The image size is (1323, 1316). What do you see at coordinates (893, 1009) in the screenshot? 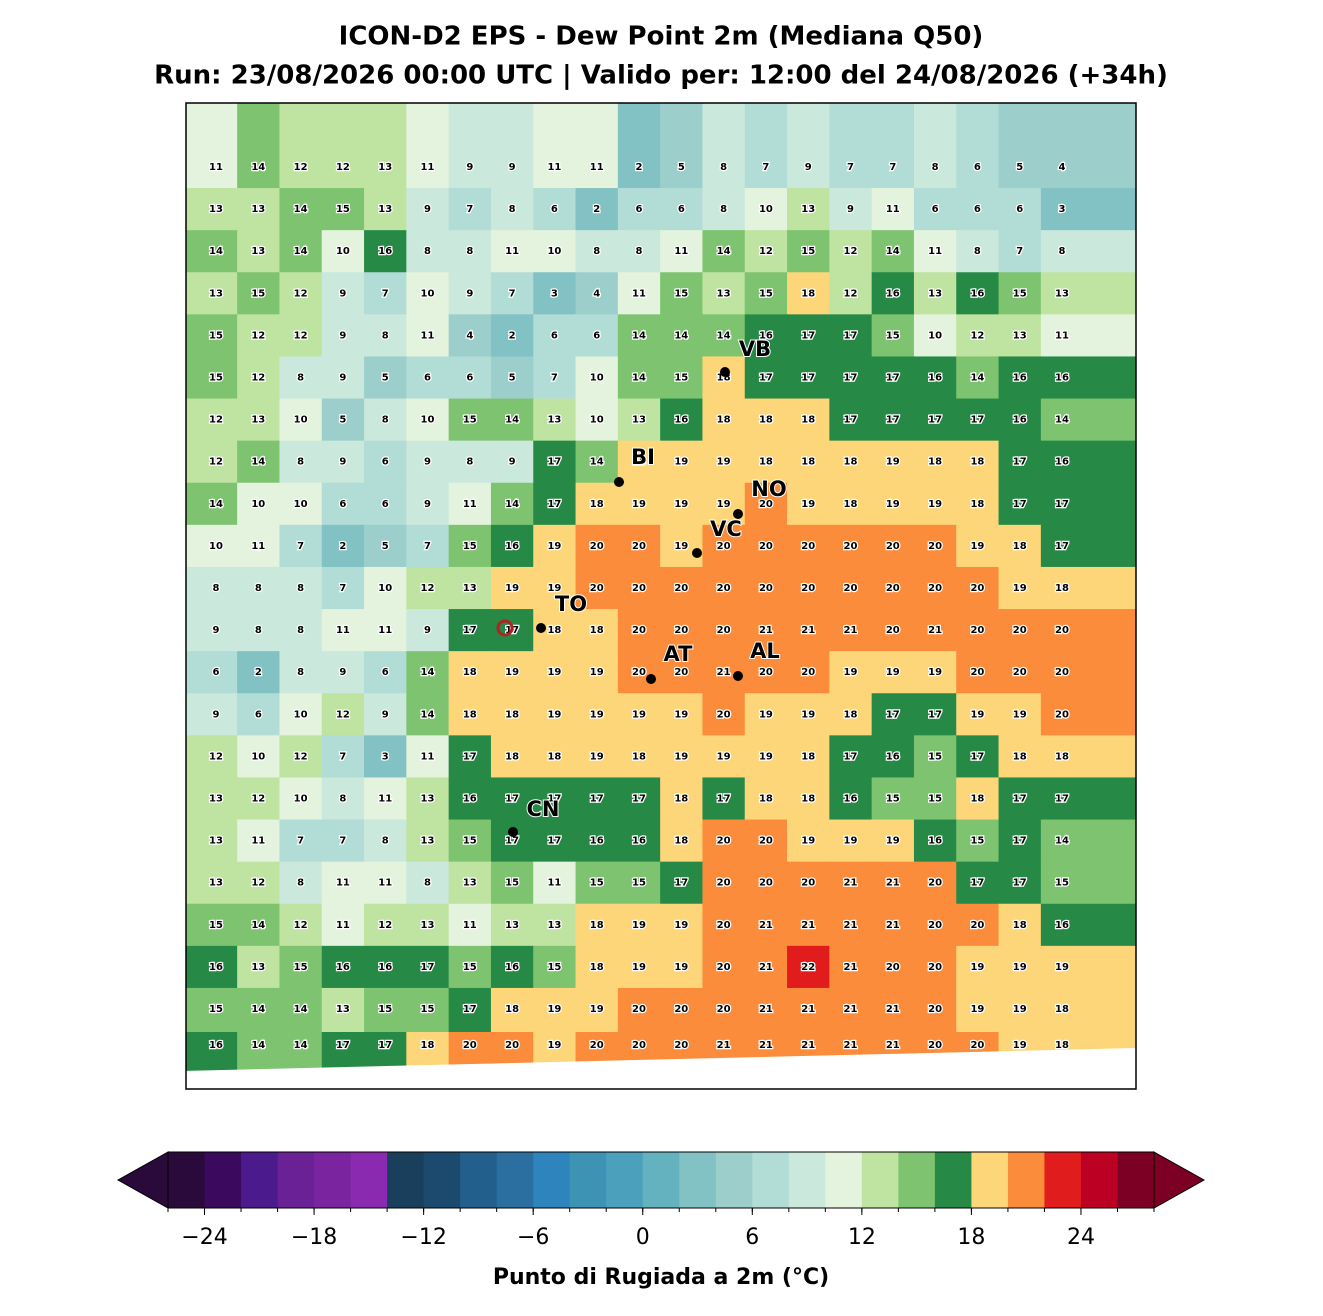
I see `grid-value: 21` at bounding box center [893, 1009].